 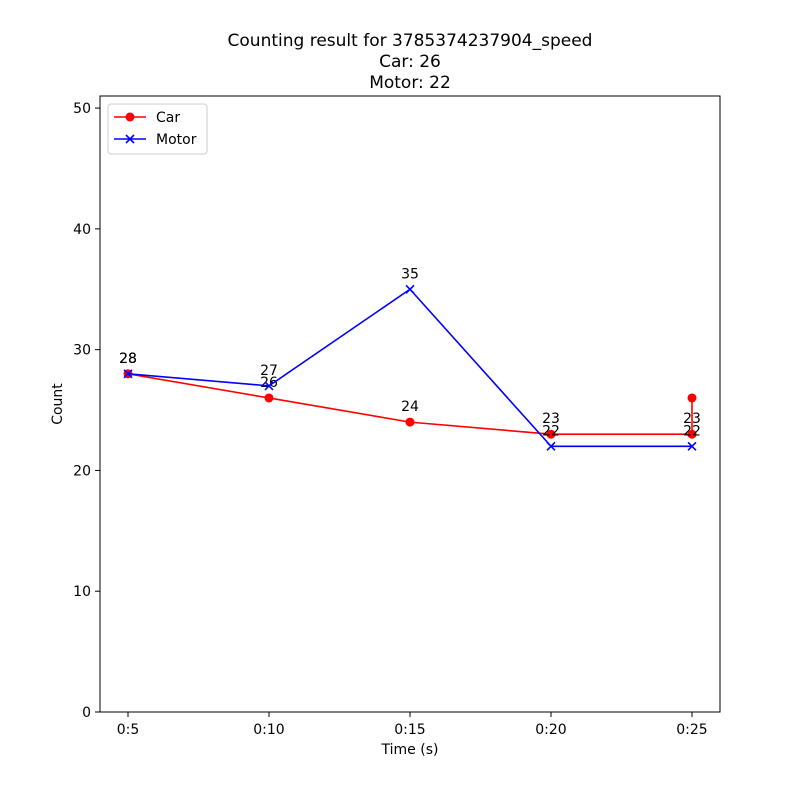 I want to click on data-label-car: 28, so click(x=128, y=359).